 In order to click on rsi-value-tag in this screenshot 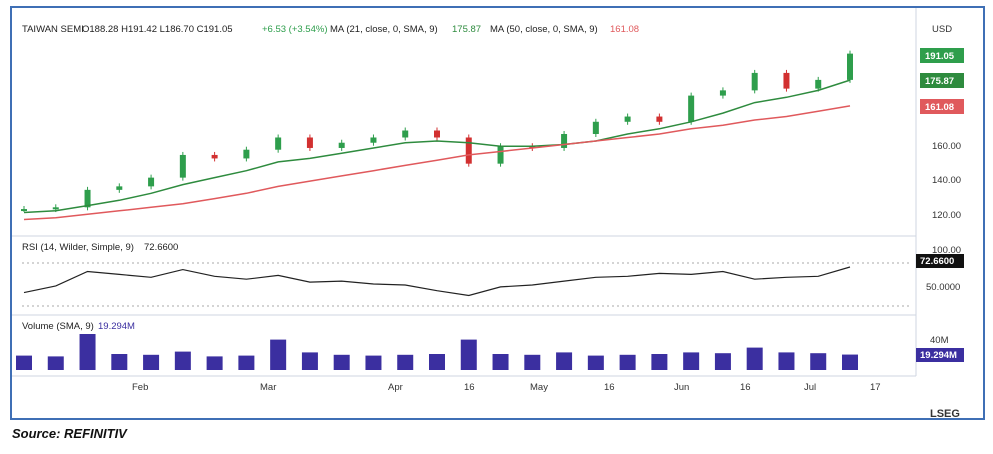, I will do `click(940, 261)`.